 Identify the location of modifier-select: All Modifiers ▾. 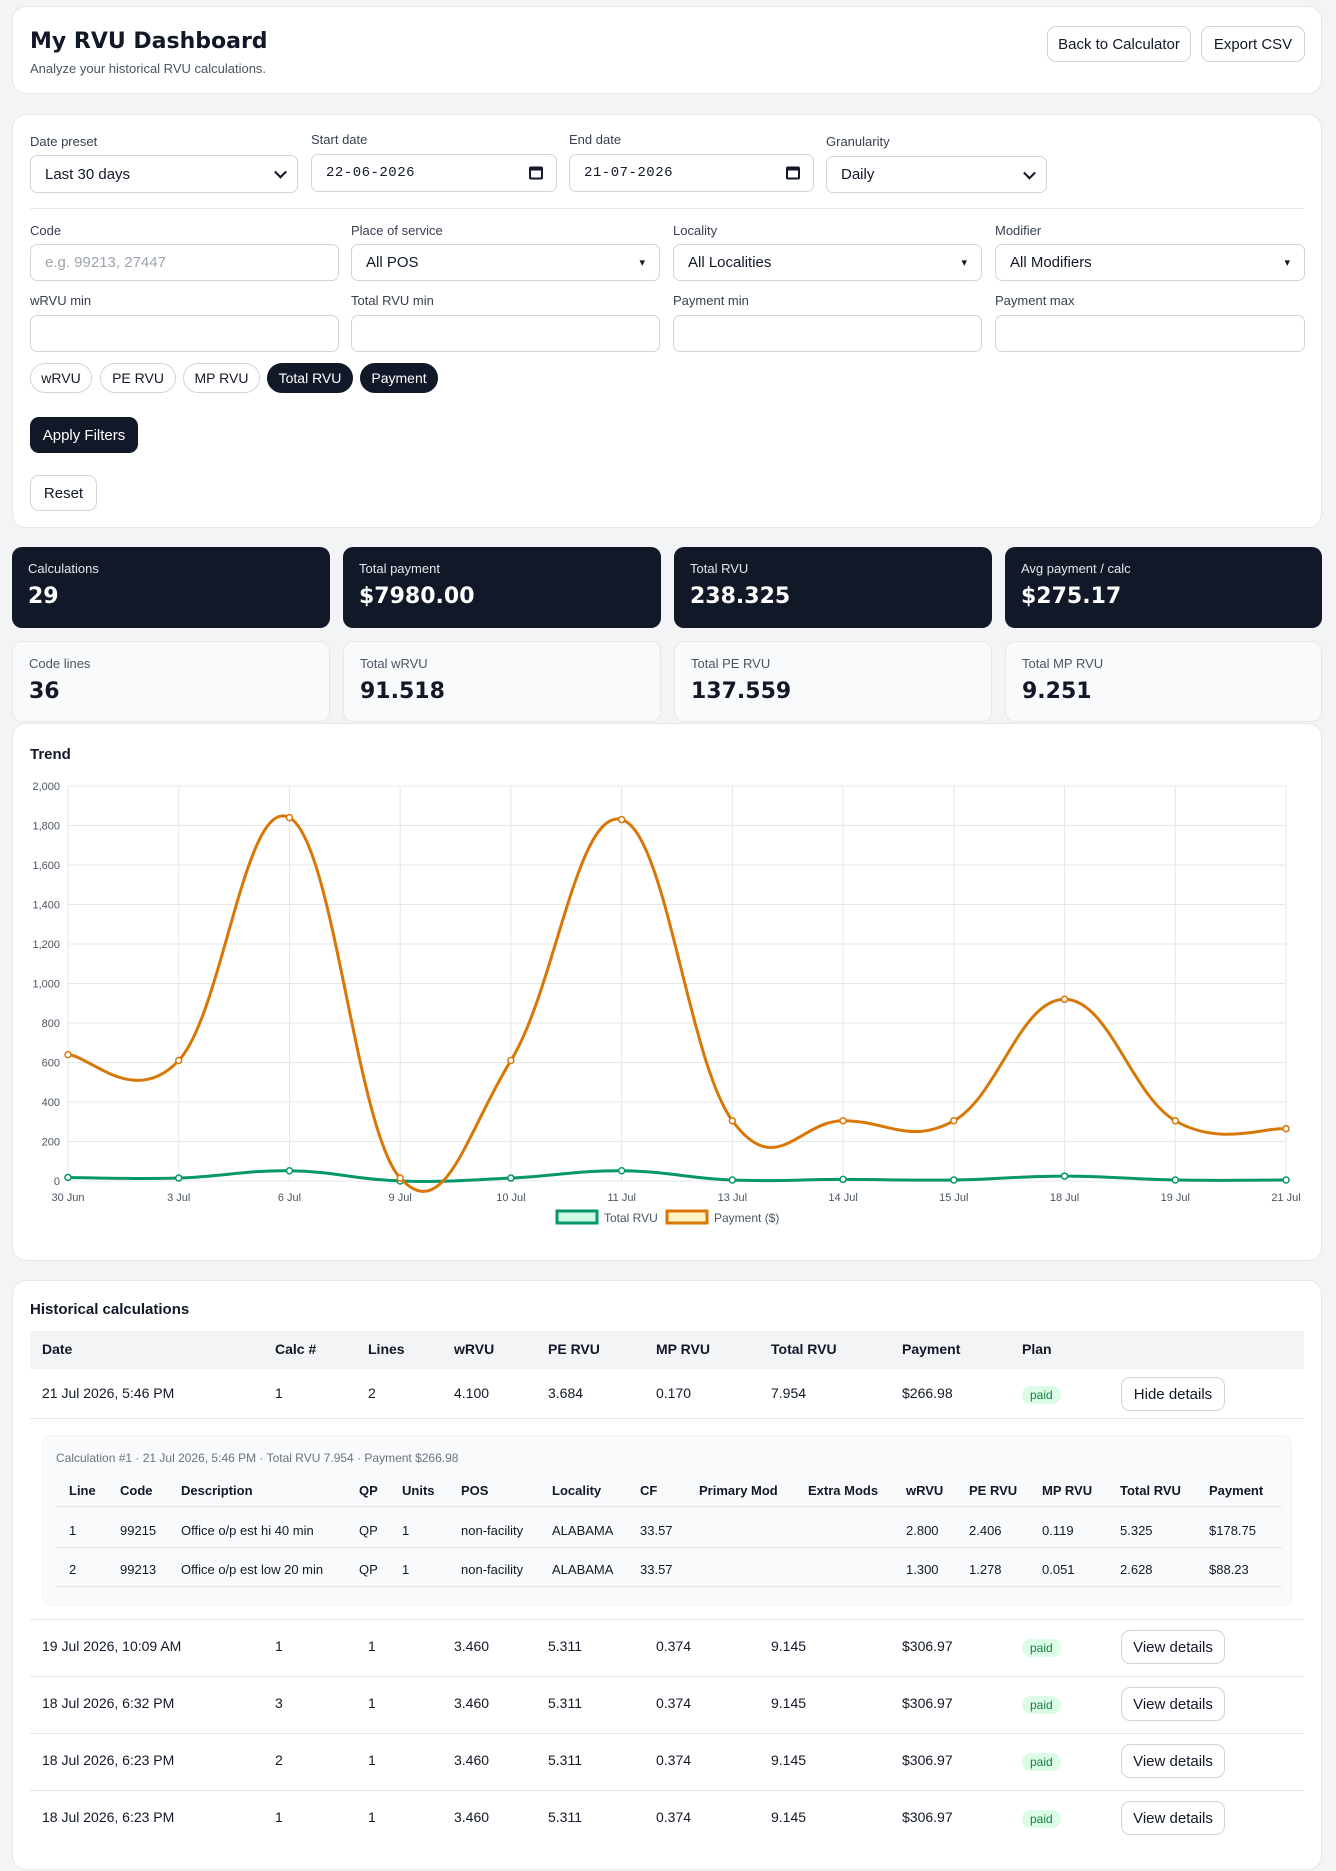
(1150, 262).